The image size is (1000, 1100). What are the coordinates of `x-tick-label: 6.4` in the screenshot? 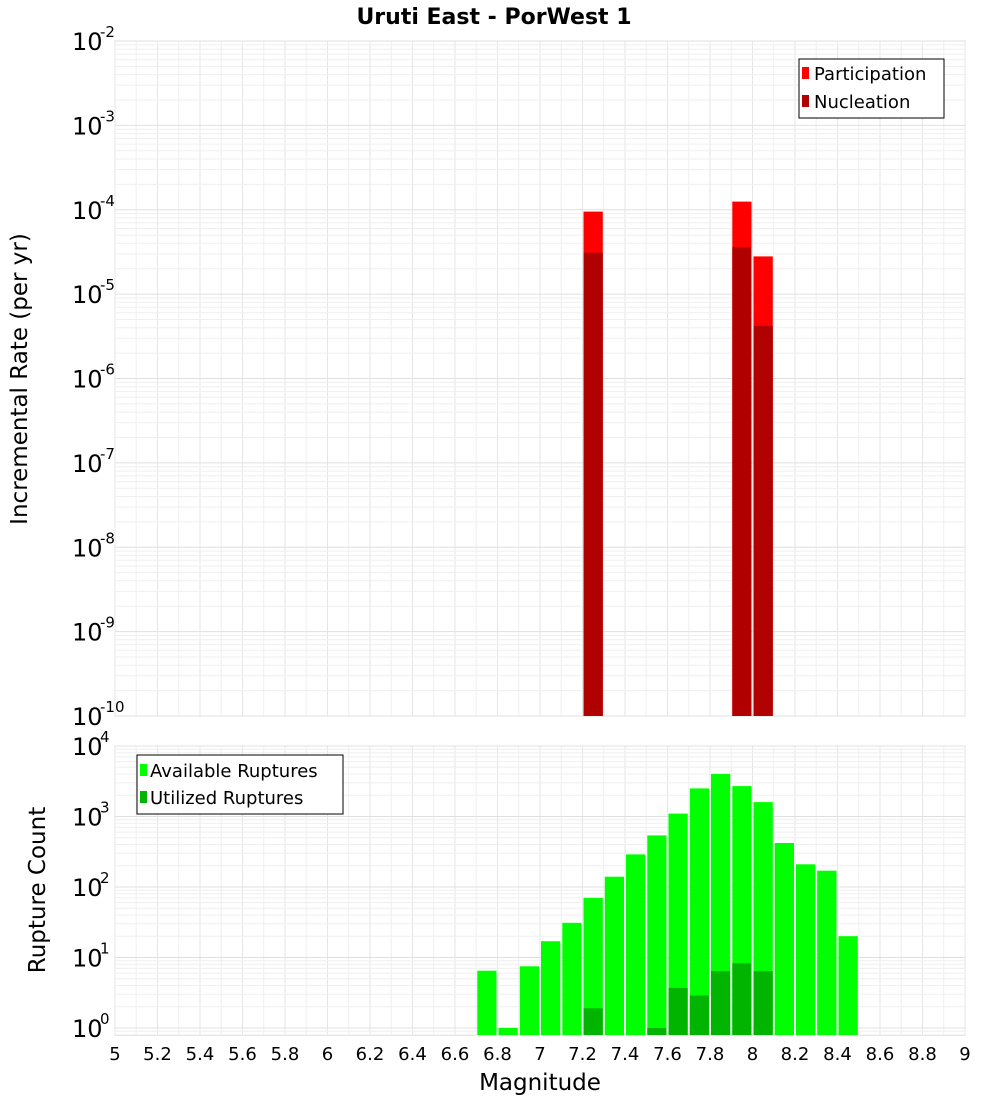 It's located at (412, 1054).